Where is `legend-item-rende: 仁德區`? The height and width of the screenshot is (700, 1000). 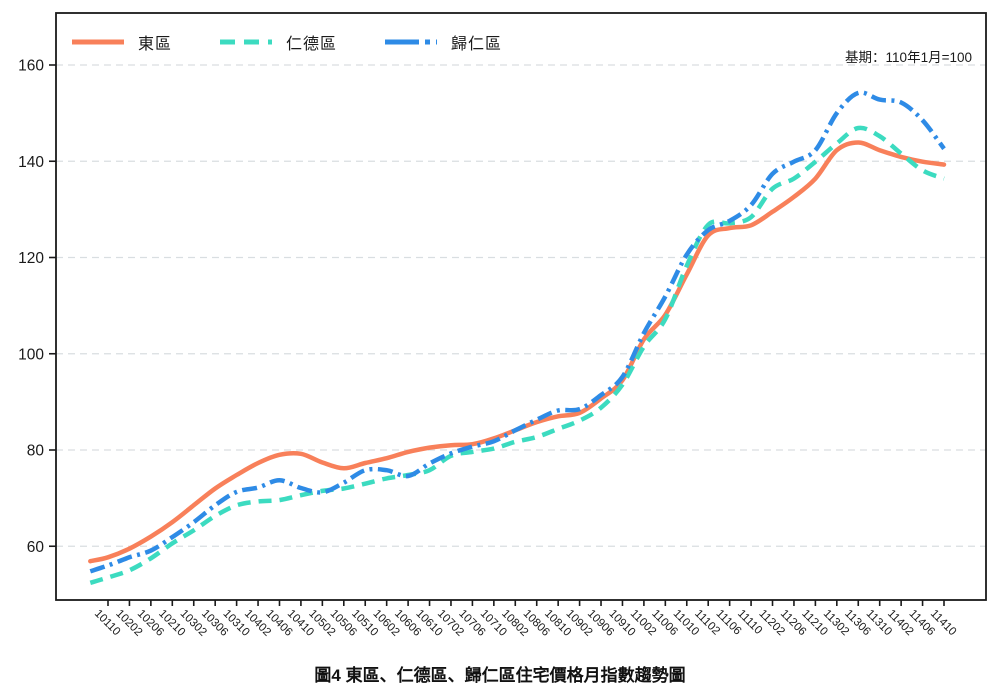
legend-item-rende: 仁德區 is located at coordinates (277, 42).